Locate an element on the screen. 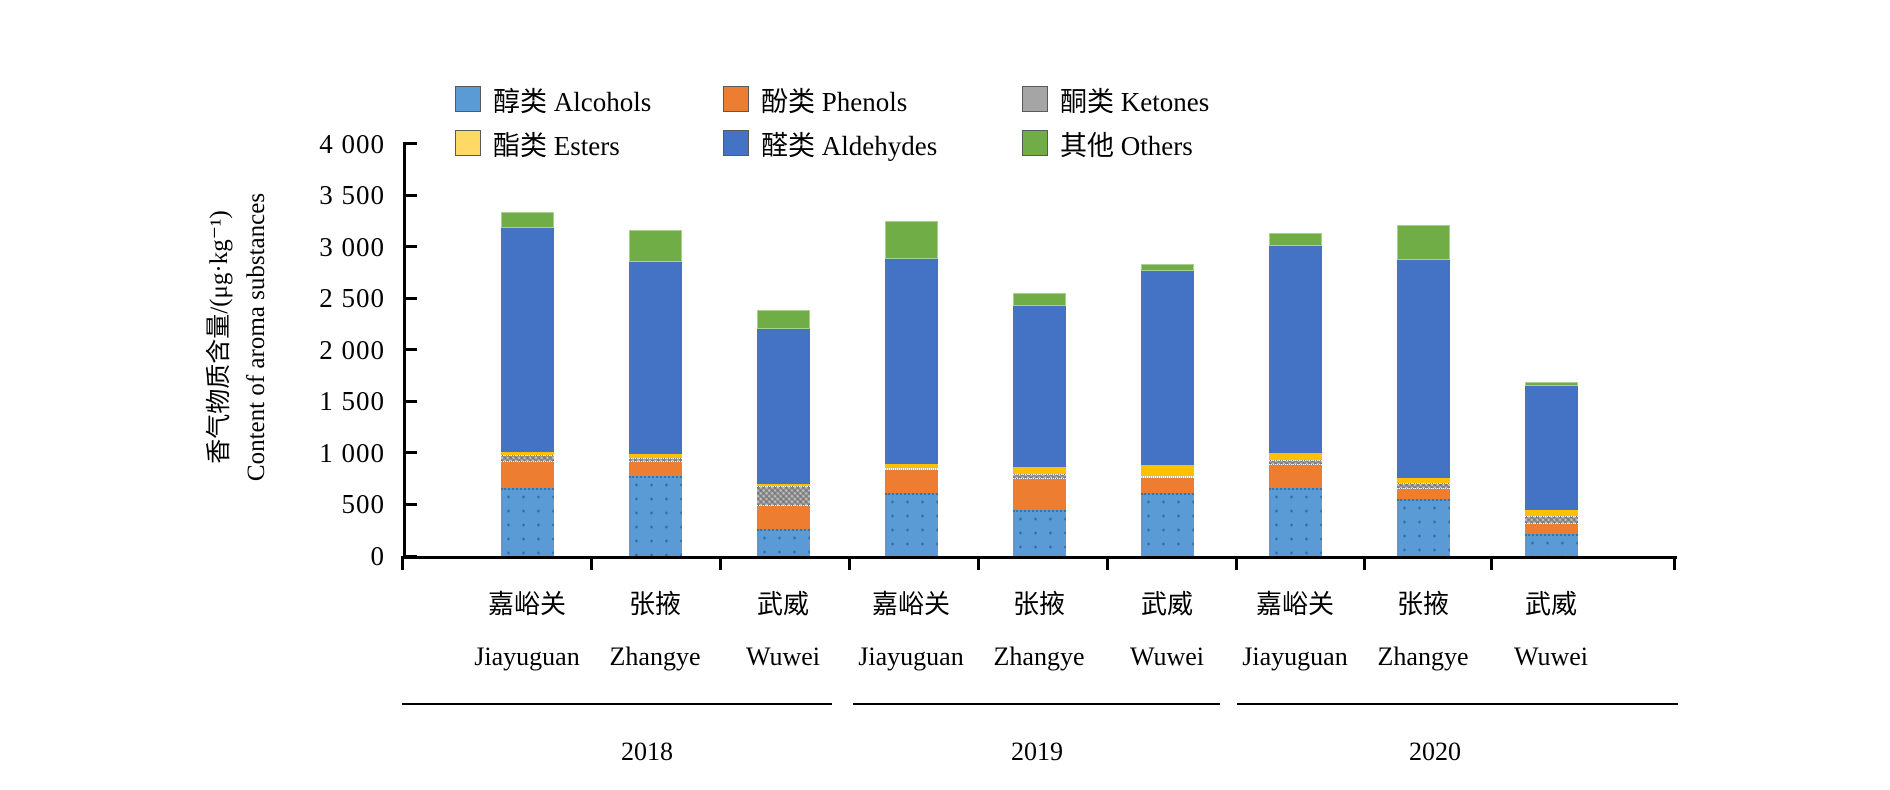 The width and height of the screenshot is (1890, 790). esters-legend-label: 酯类 Esters is located at coordinates (556, 145).